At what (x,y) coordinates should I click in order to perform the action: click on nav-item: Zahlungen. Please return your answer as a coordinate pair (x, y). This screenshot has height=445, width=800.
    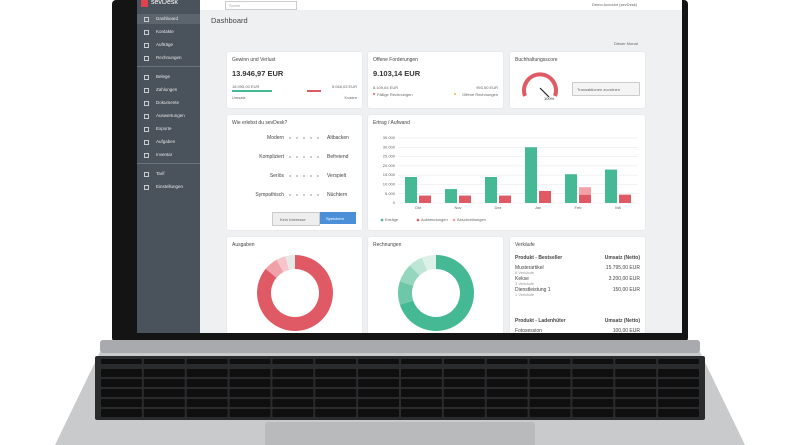
    Looking at the image, I should click on (167, 89).